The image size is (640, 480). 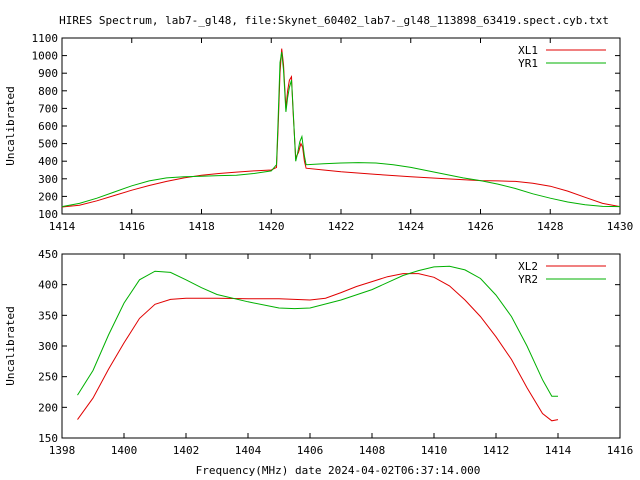 What do you see at coordinates (48, 438) in the screenshot?
I see `y-tick-label: 150` at bounding box center [48, 438].